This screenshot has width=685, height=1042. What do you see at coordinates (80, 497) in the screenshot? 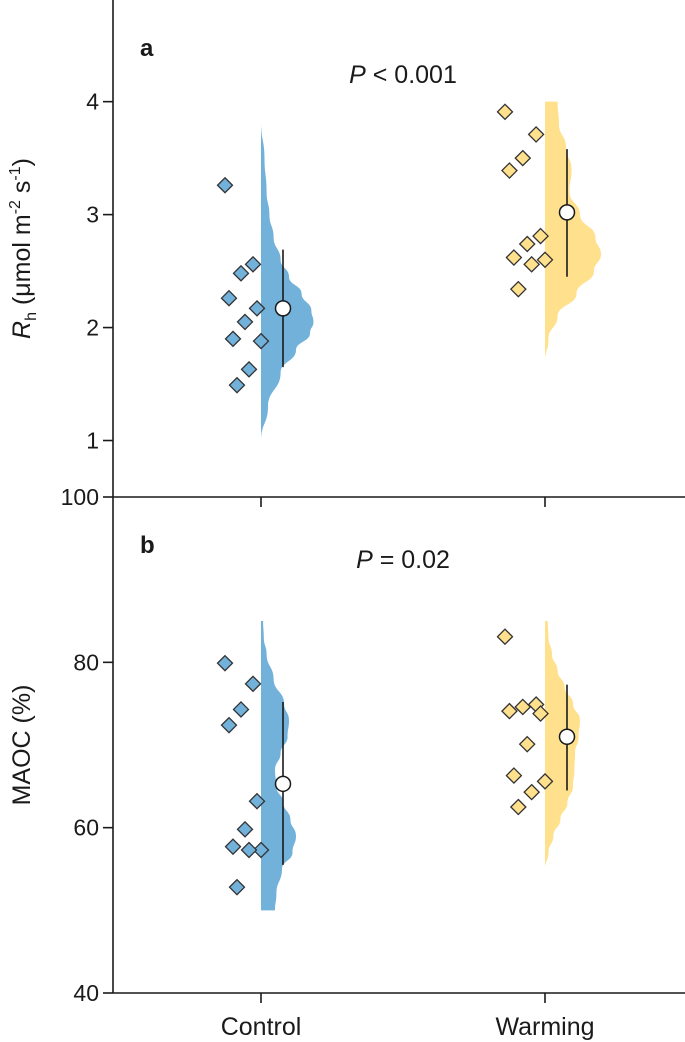
I see `y-tick-label: 100` at bounding box center [80, 497].